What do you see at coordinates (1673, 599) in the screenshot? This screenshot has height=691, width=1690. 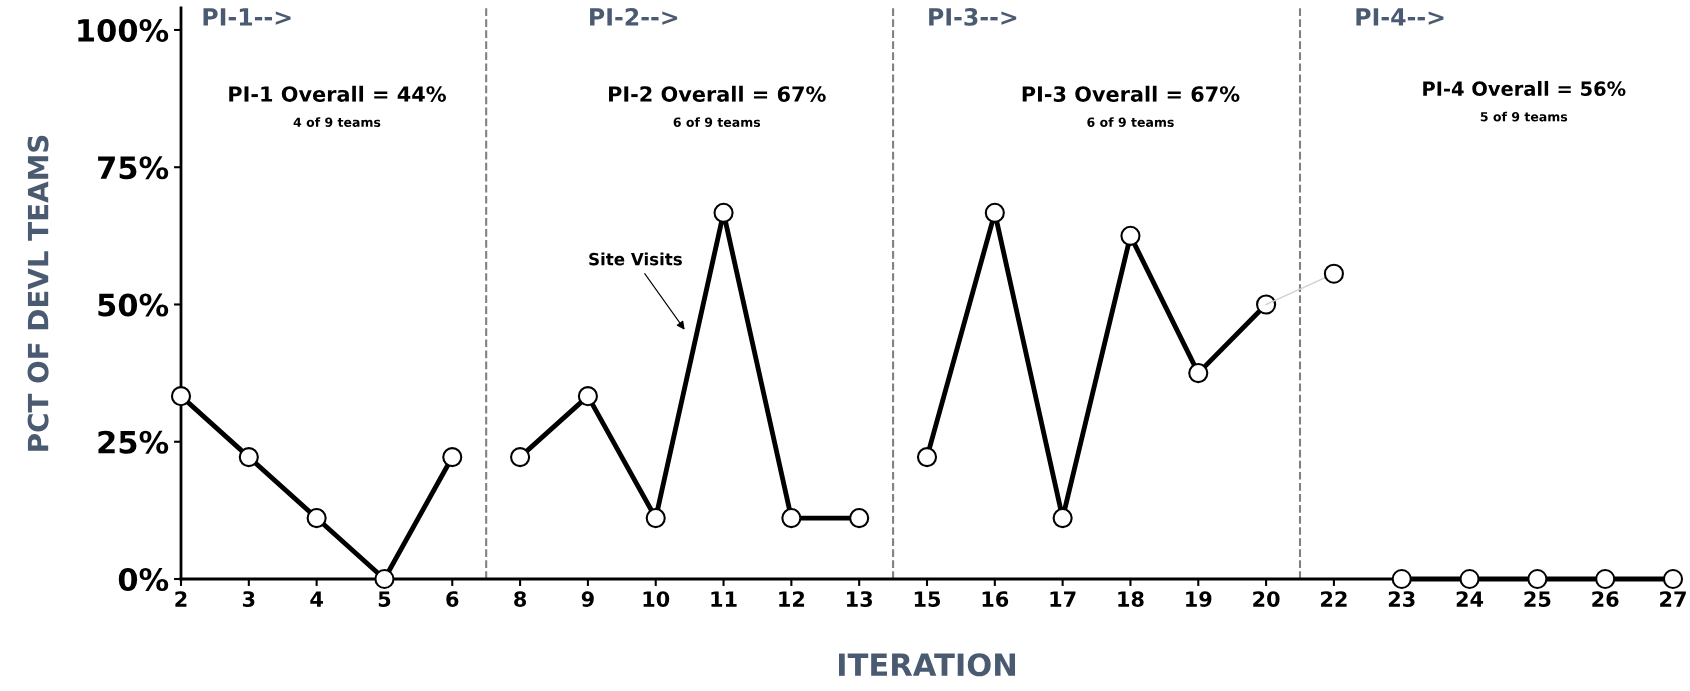 I see `x-tick-label: 27` at bounding box center [1673, 599].